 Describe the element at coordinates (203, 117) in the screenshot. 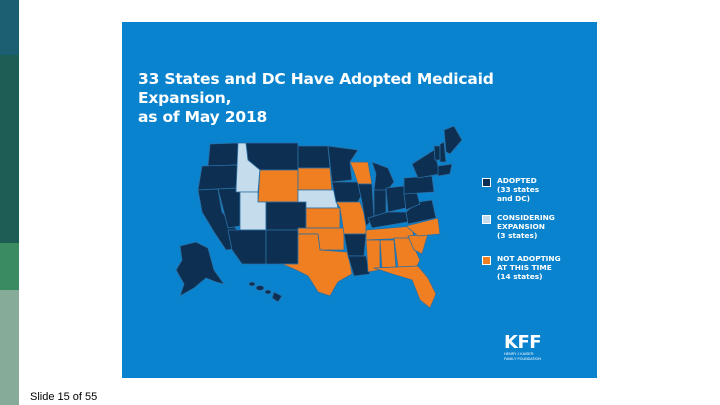

I see `map-title-line-2: as of May 2018` at that location.